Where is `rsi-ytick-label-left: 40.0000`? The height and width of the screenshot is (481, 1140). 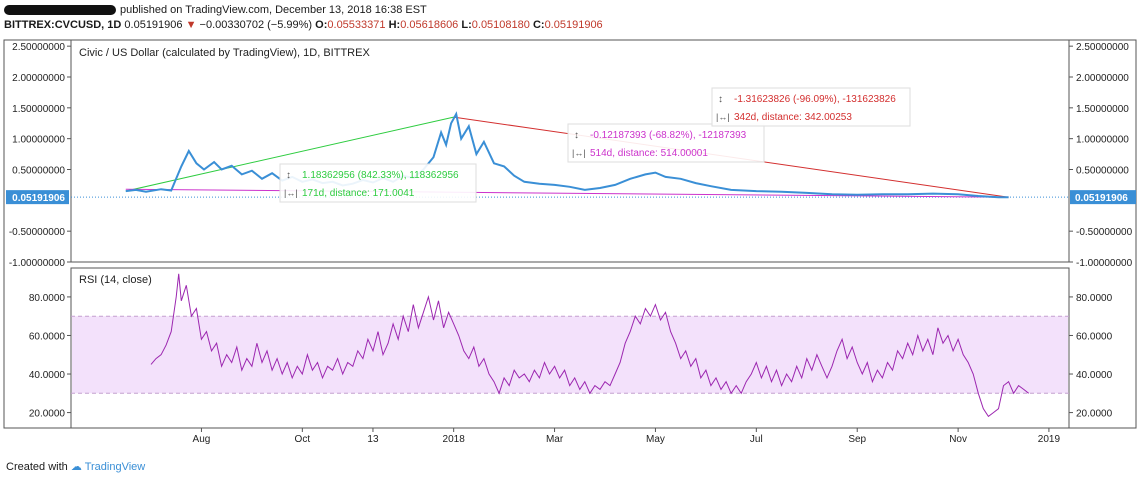
rsi-ytick-label-left: 40.0000 is located at coordinates (47, 375).